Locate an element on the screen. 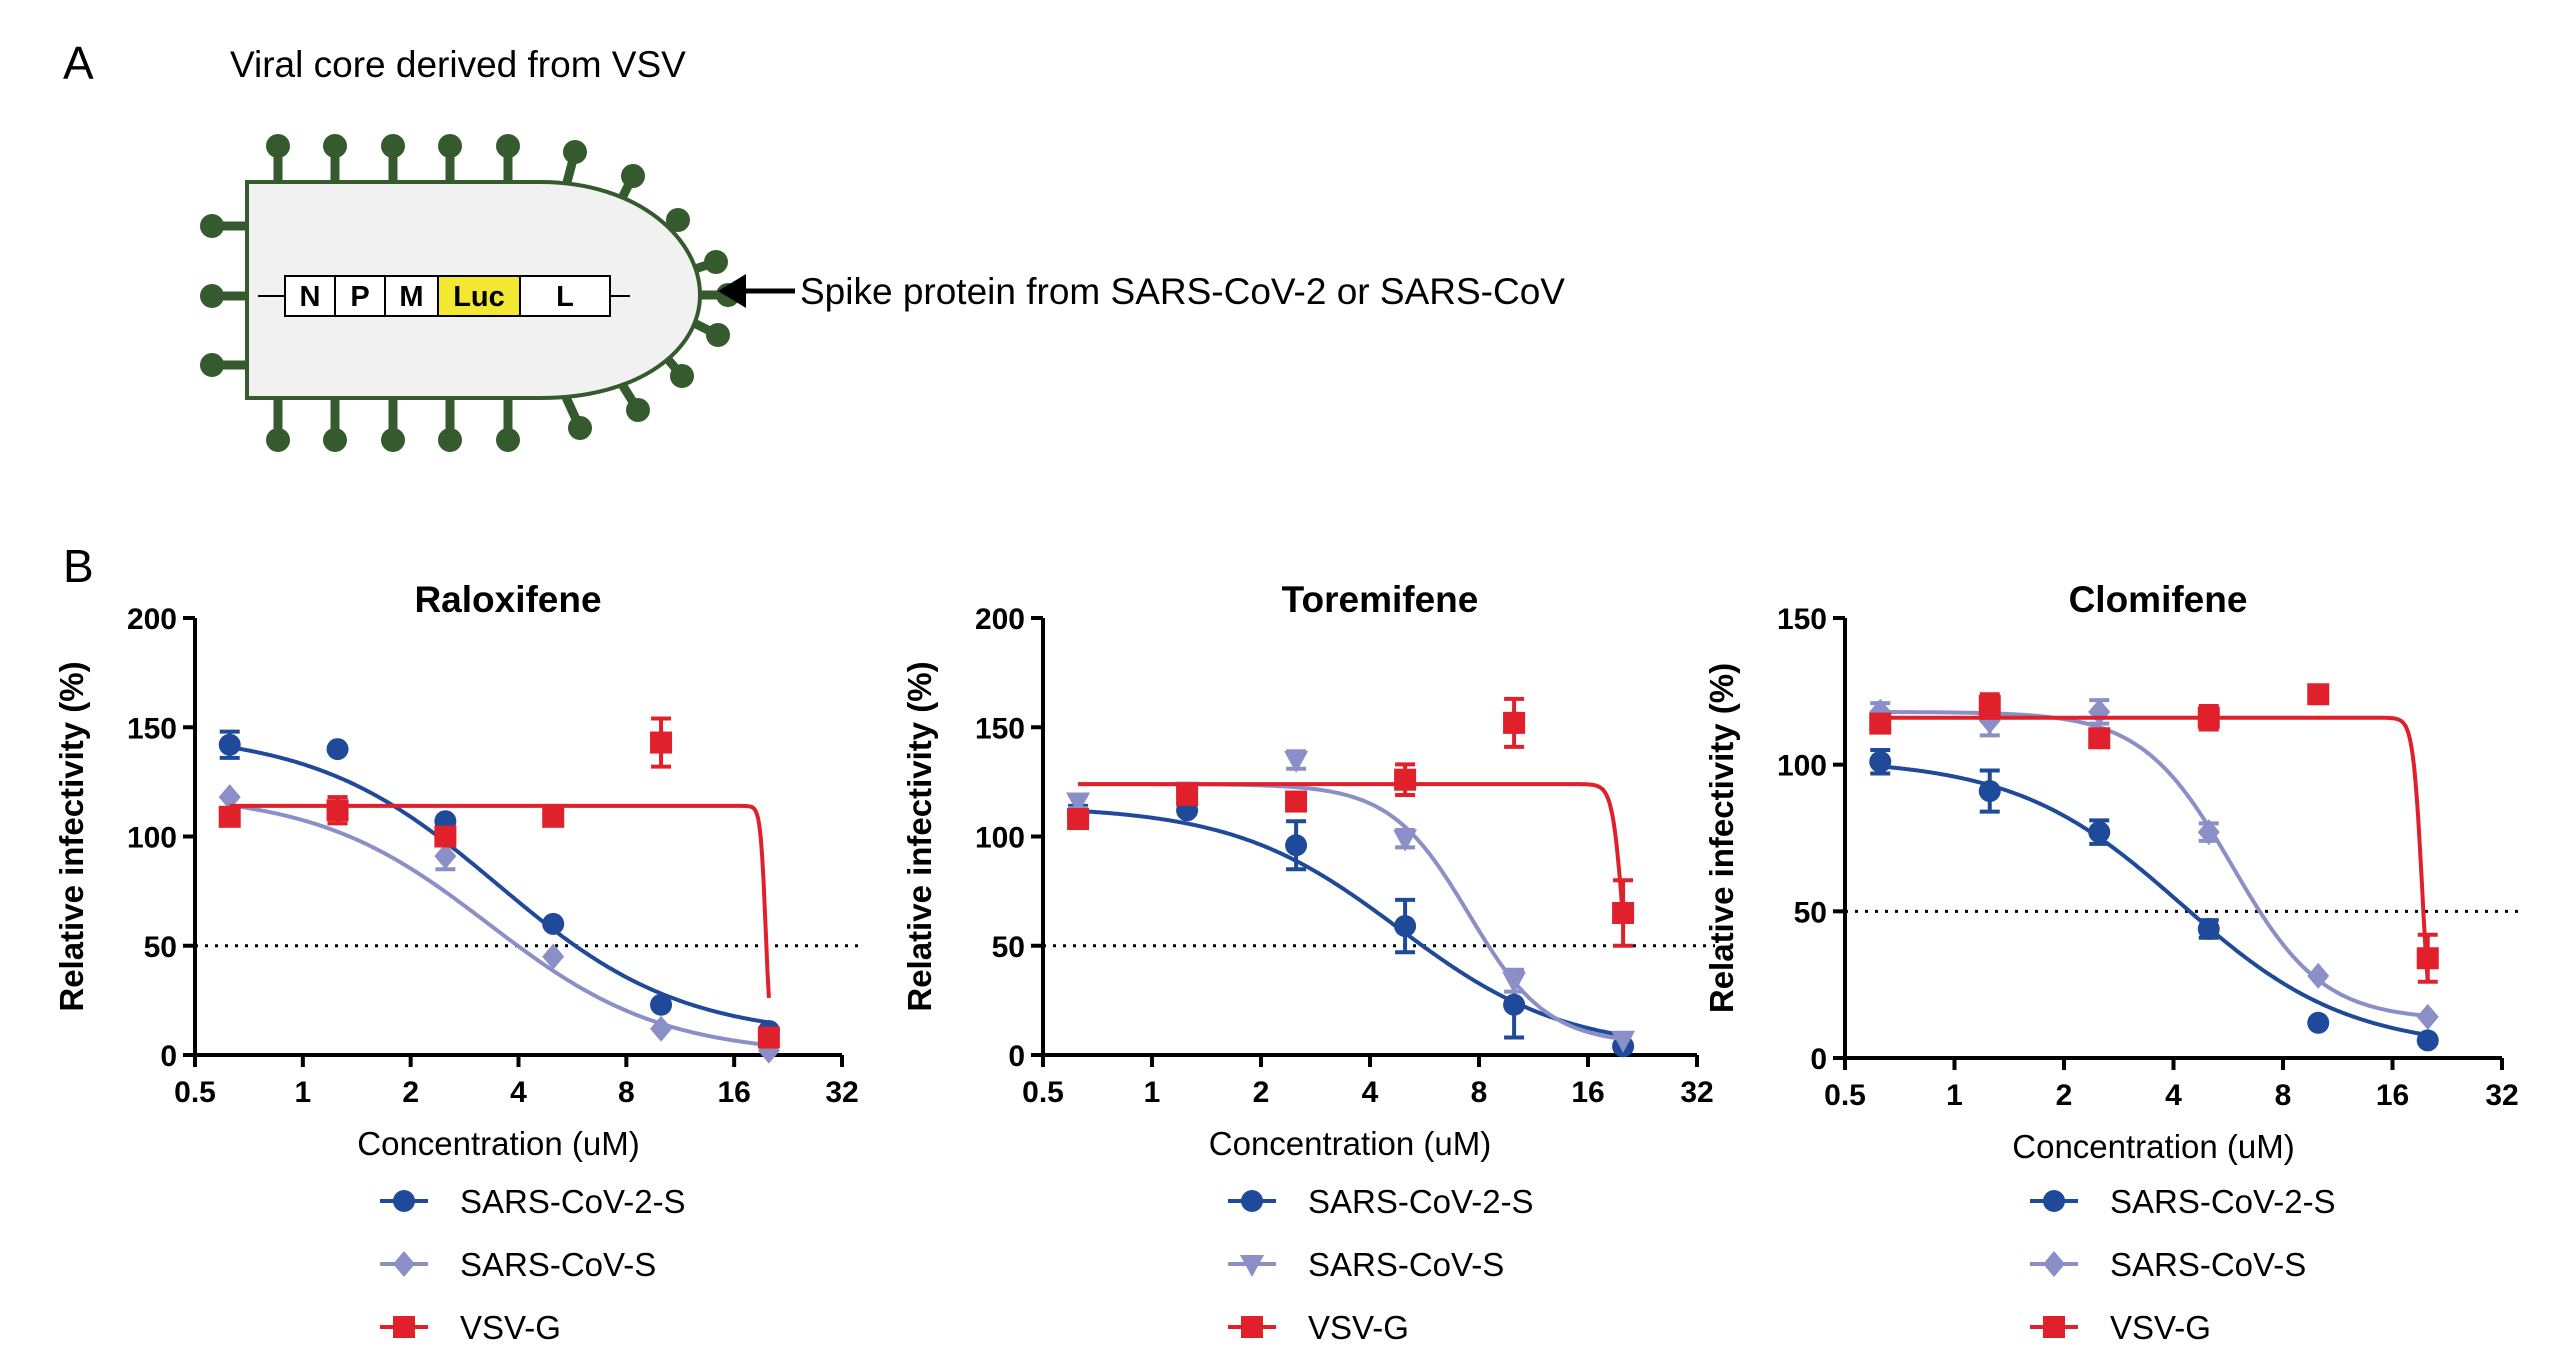  gene-box-luc: Luc is located at coordinates (479, 296).